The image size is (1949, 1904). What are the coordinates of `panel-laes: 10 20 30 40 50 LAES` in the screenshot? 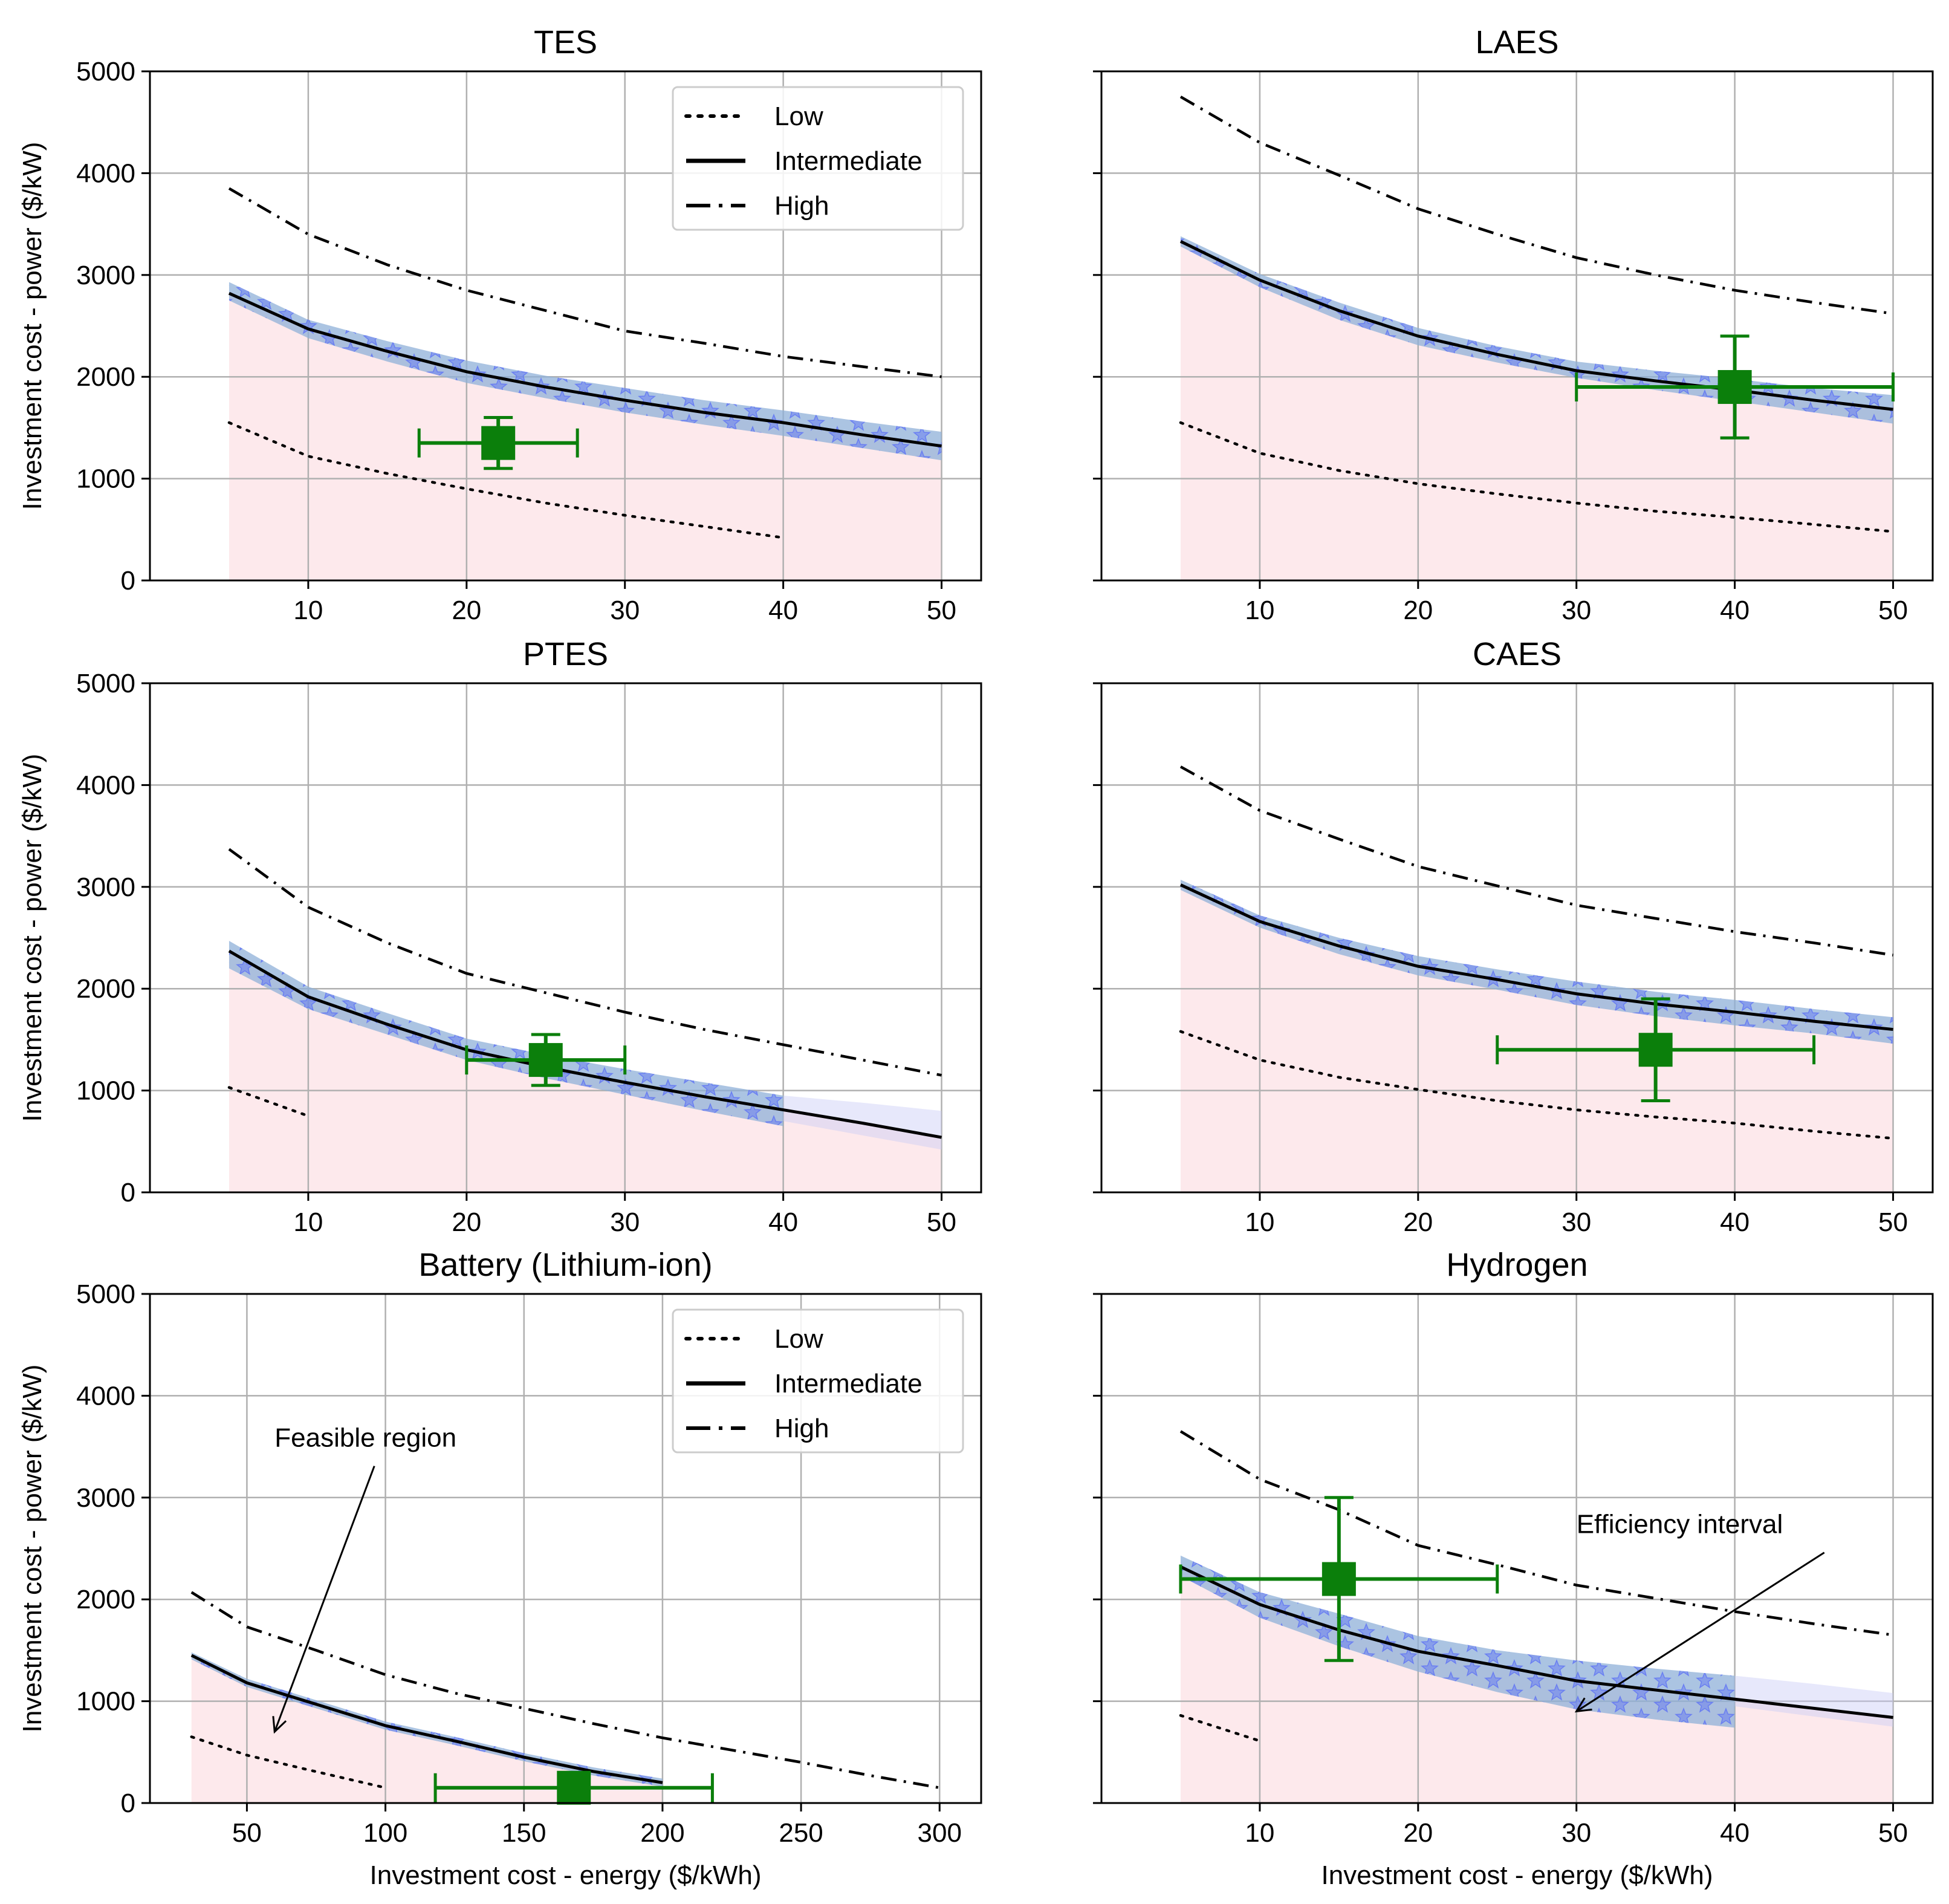 It's located at (1513, 324).